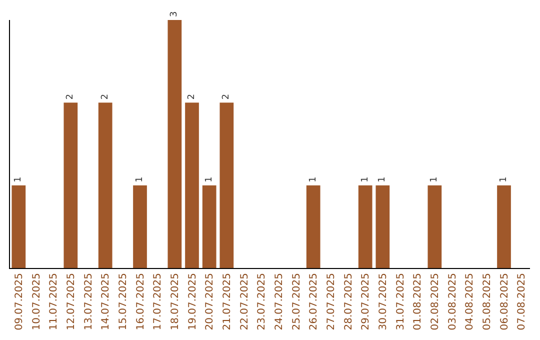 This screenshot has width=540, height=340. What do you see at coordinates (210, 301) in the screenshot?
I see `x-tick-label: 20.07.2025` at bounding box center [210, 301].